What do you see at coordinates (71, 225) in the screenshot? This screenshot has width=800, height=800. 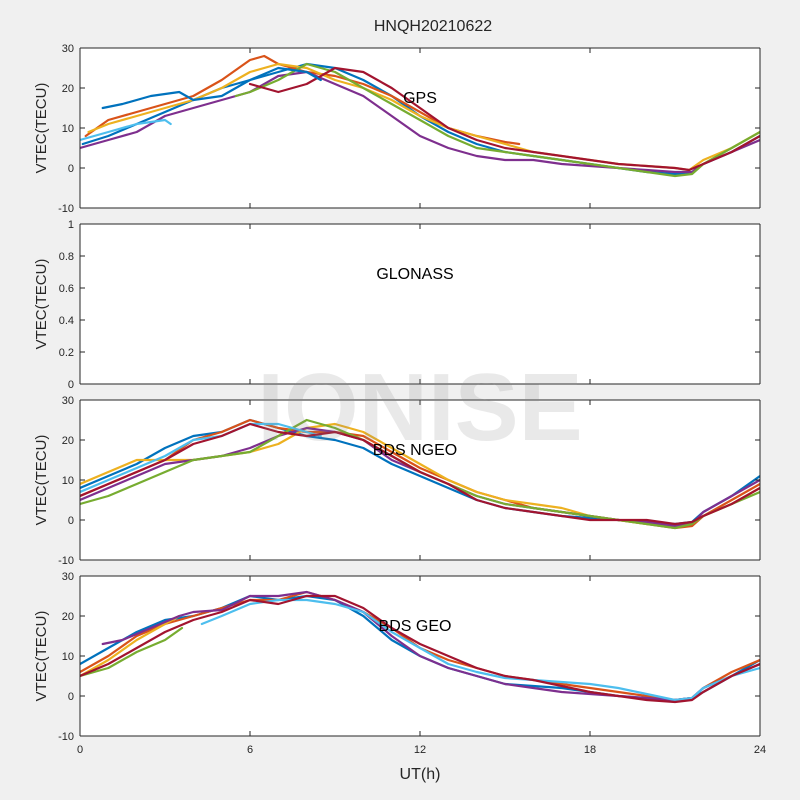 I see `y-tick-label: 1` at bounding box center [71, 225].